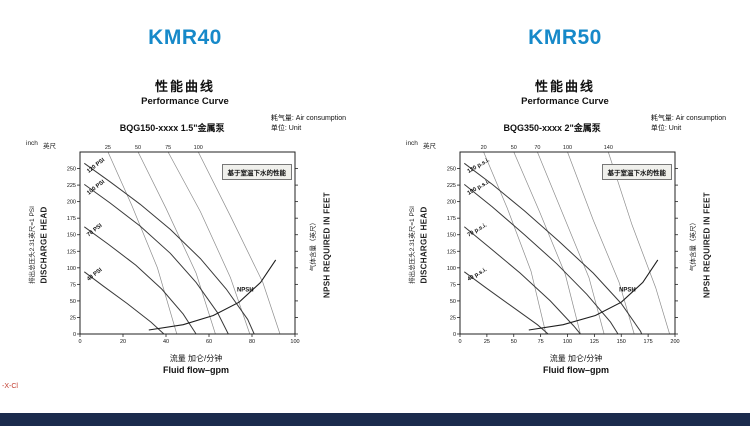 The image size is (750, 426). I want to click on kmr50-heading: KMR50, so click(565, 37).